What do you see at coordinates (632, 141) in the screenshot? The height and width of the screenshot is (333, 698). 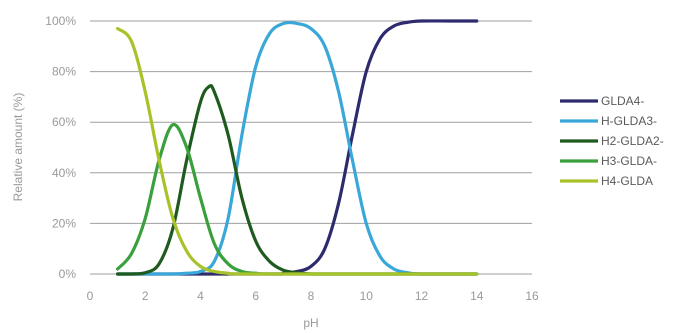 I see `legend-label: H2-GLDA2-` at bounding box center [632, 141].